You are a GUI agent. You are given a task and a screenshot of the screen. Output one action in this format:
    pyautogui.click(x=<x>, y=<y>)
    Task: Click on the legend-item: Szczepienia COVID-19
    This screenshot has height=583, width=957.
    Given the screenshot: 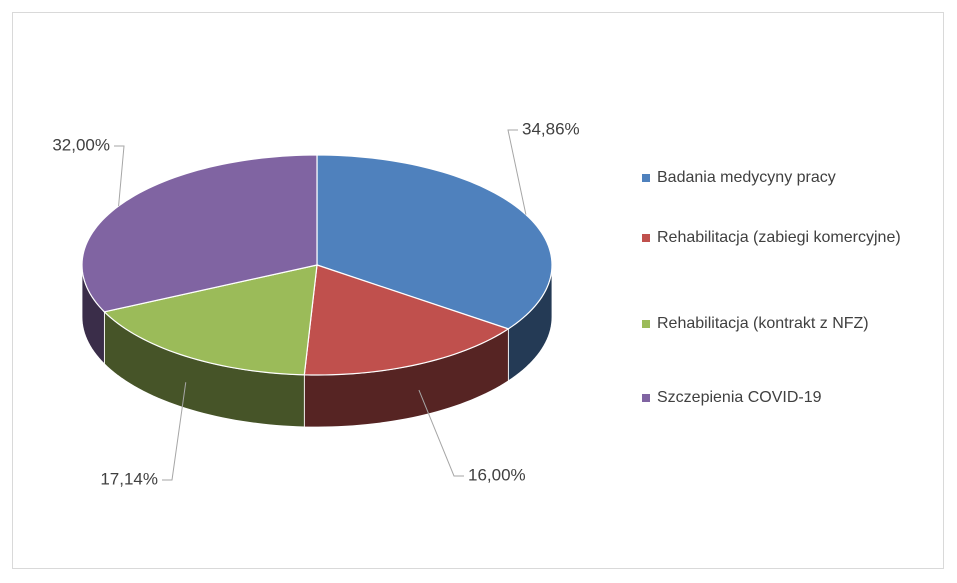 What is the action you would take?
    pyautogui.click(x=779, y=398)
    